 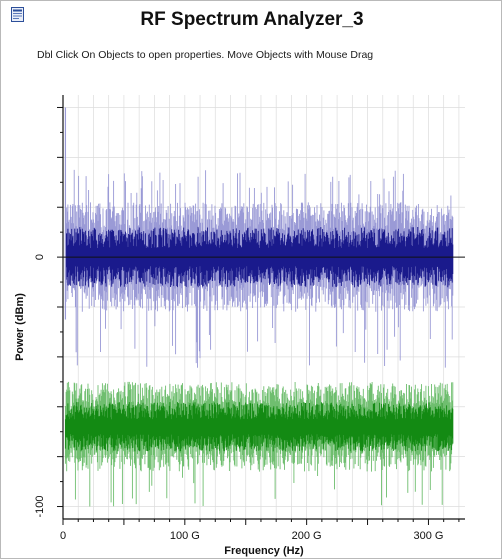 What do you see at coordinates (20, 327) in the screenshot?
I see `y-axis-label: Power (dBm)` at bounding box center [20, 327].